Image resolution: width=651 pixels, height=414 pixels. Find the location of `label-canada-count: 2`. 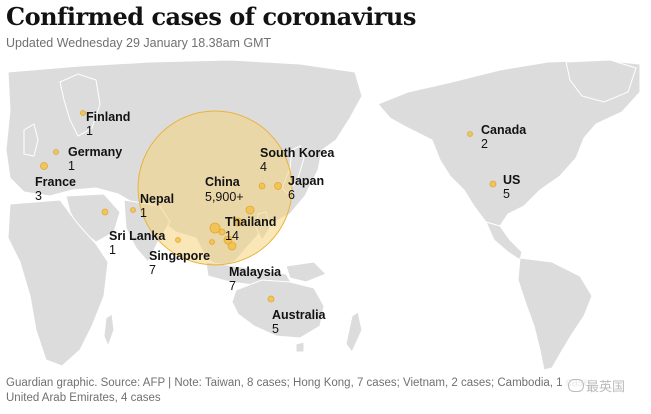

label-canada-count: 2 is located at coordinates (484, 144).